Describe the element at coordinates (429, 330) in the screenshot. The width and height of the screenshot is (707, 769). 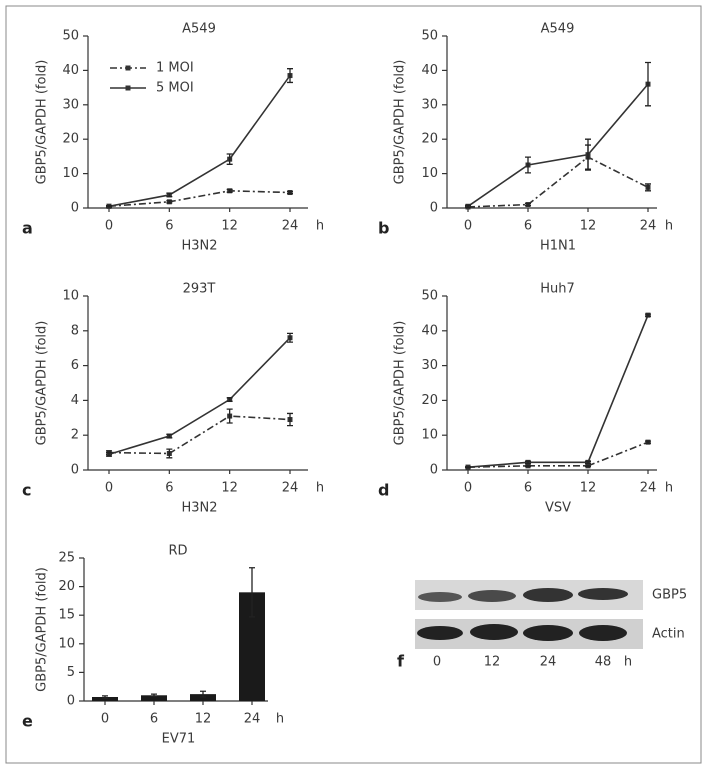
I see `y-tick-label: 40` at that location.